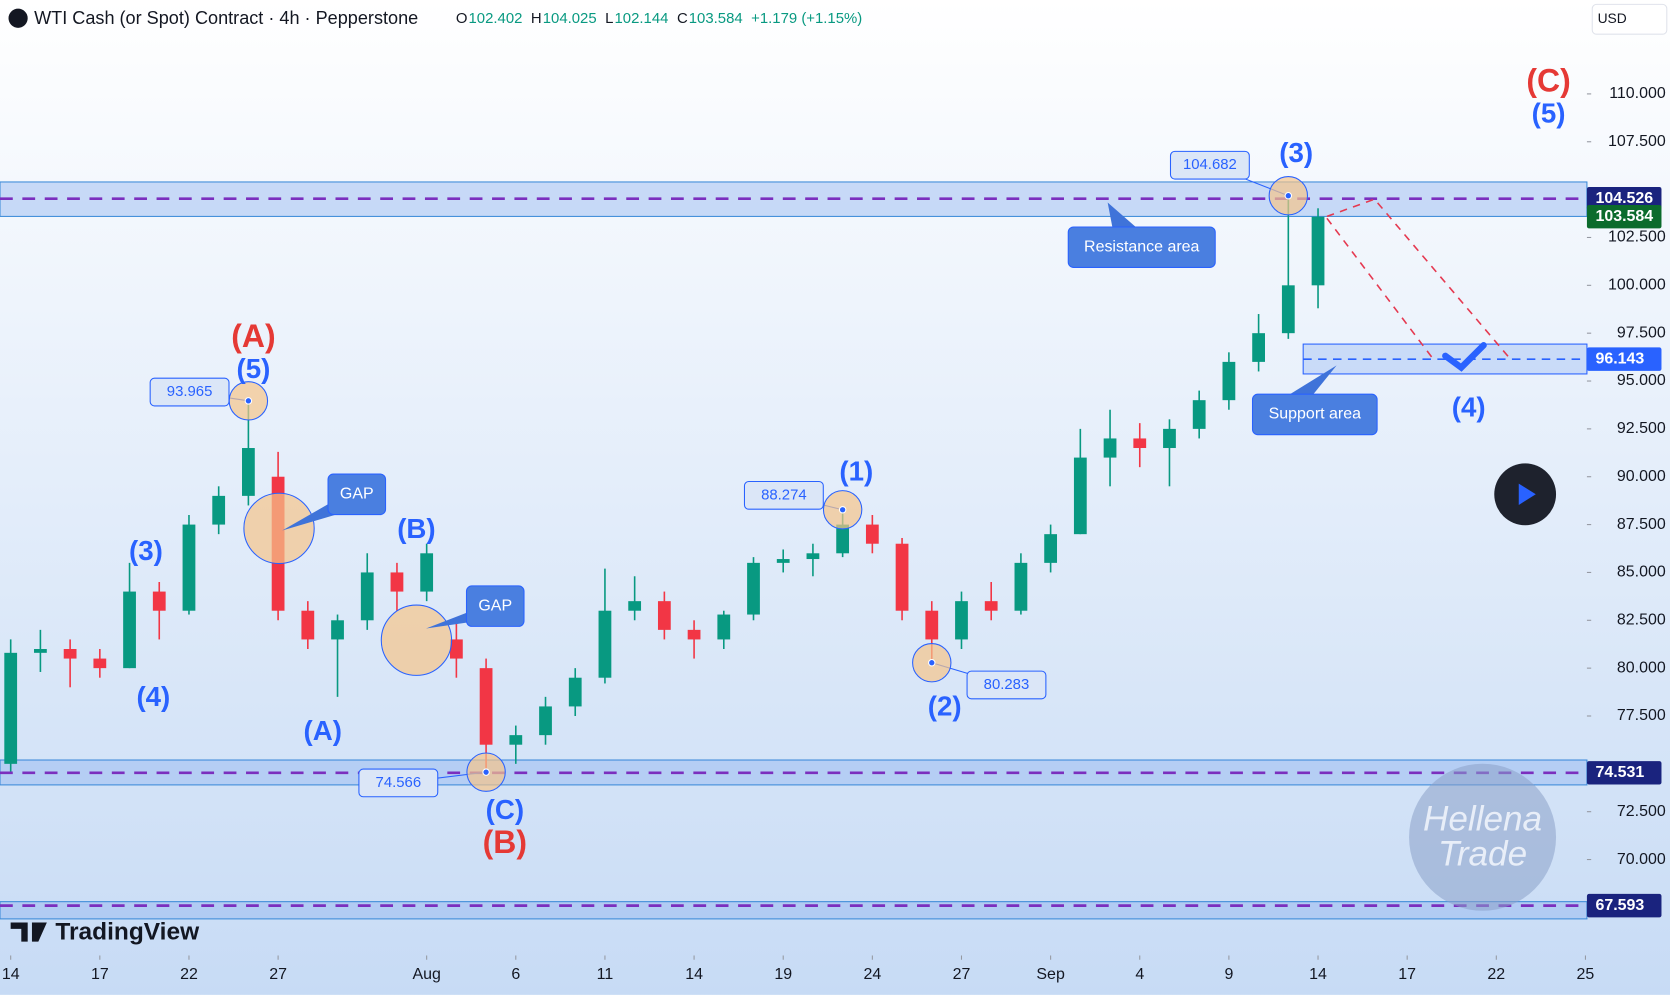  What do you see at coordinates (416, 528) in the screenshot?
I see `wave-label: (B)` at bounding box center [416, 528].